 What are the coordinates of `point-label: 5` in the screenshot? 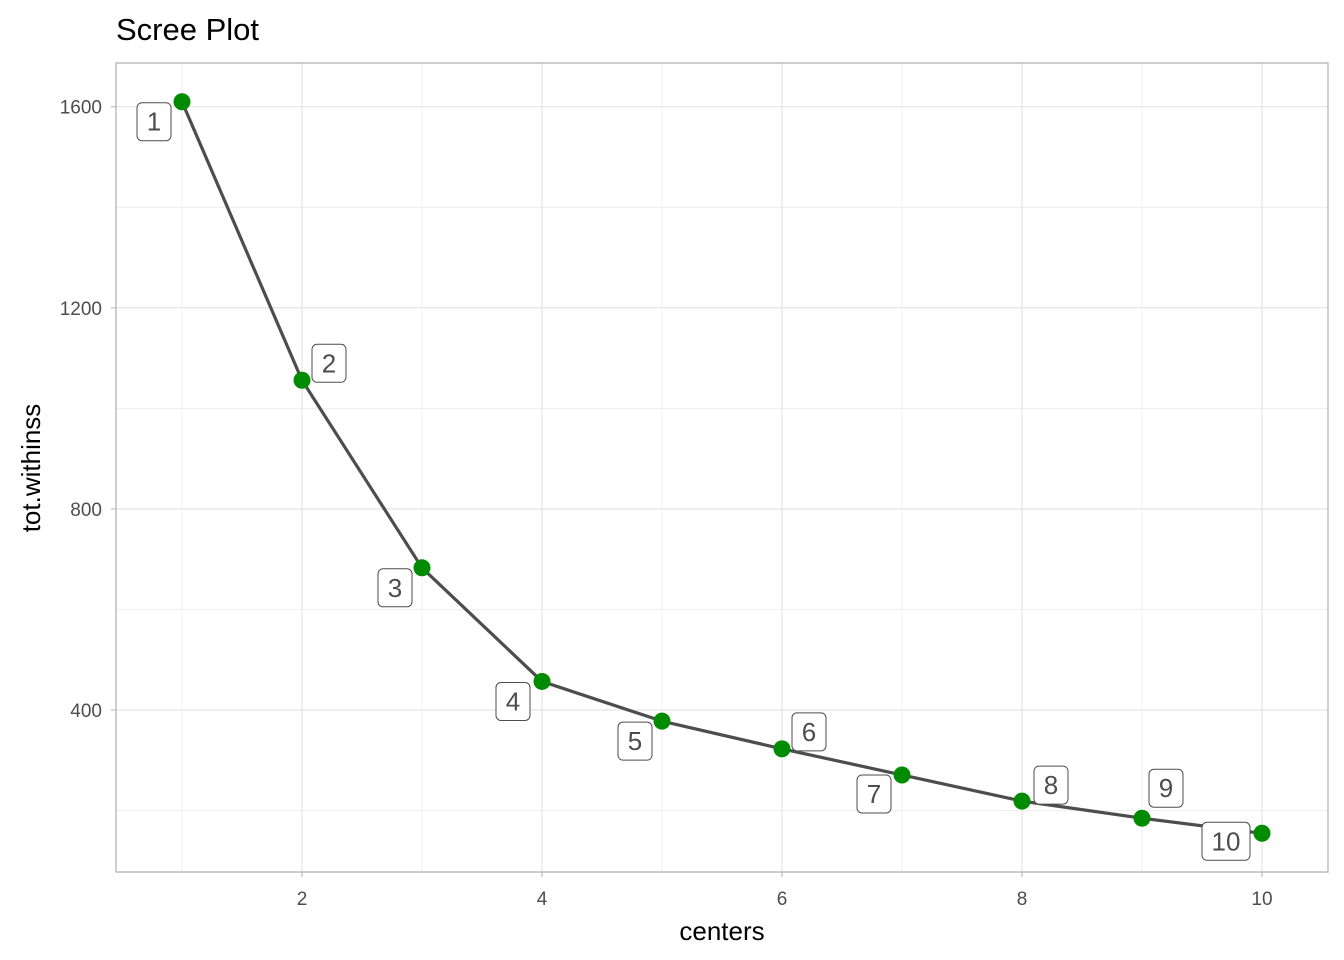 It's located at (635, 741).